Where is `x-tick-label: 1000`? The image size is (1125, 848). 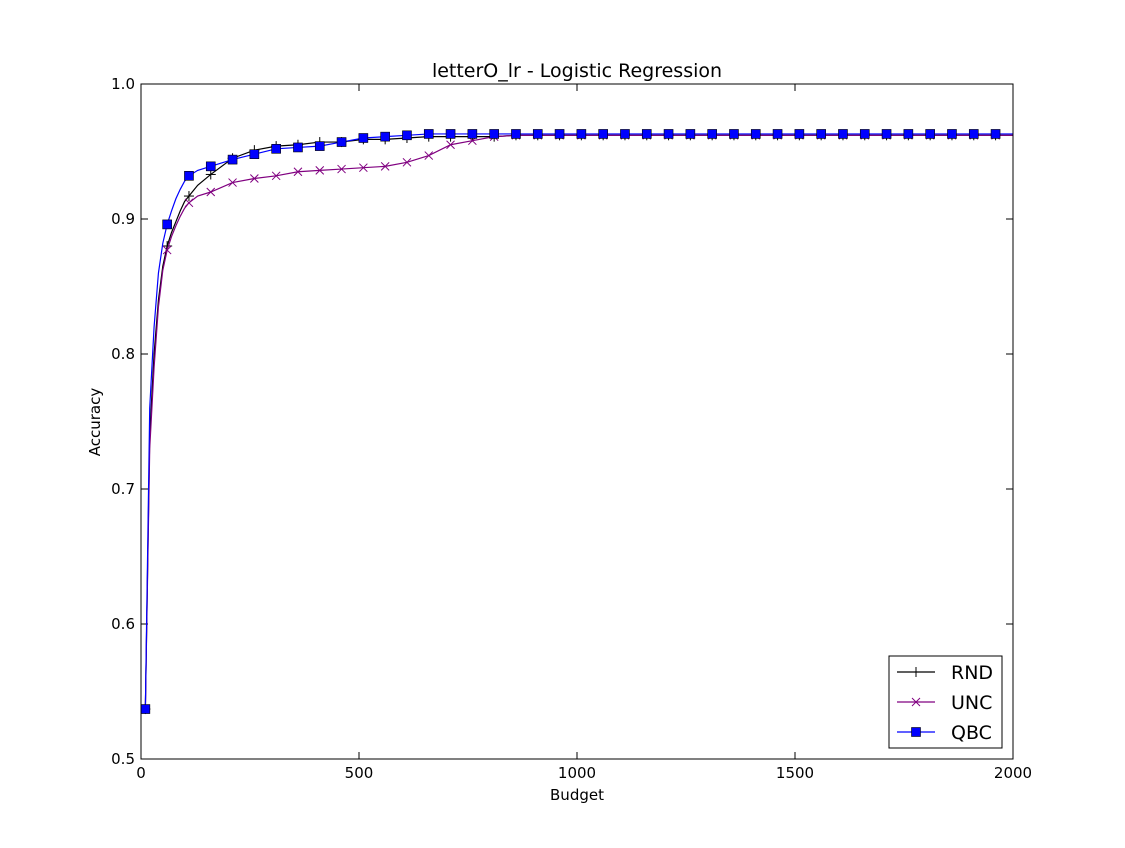
x-tick-label: 1000 is located at coordinates (577, 773).